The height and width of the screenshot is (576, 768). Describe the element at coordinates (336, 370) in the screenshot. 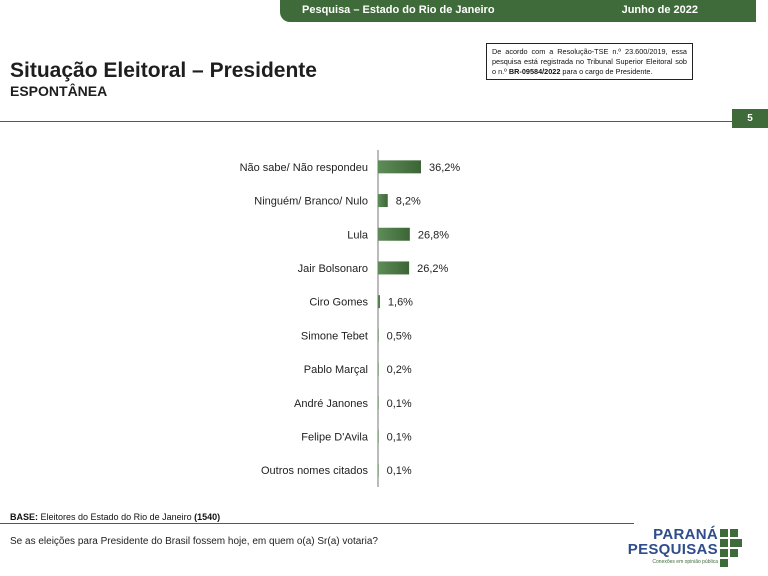

I see `category-label: Pablo Marçal` at that location.